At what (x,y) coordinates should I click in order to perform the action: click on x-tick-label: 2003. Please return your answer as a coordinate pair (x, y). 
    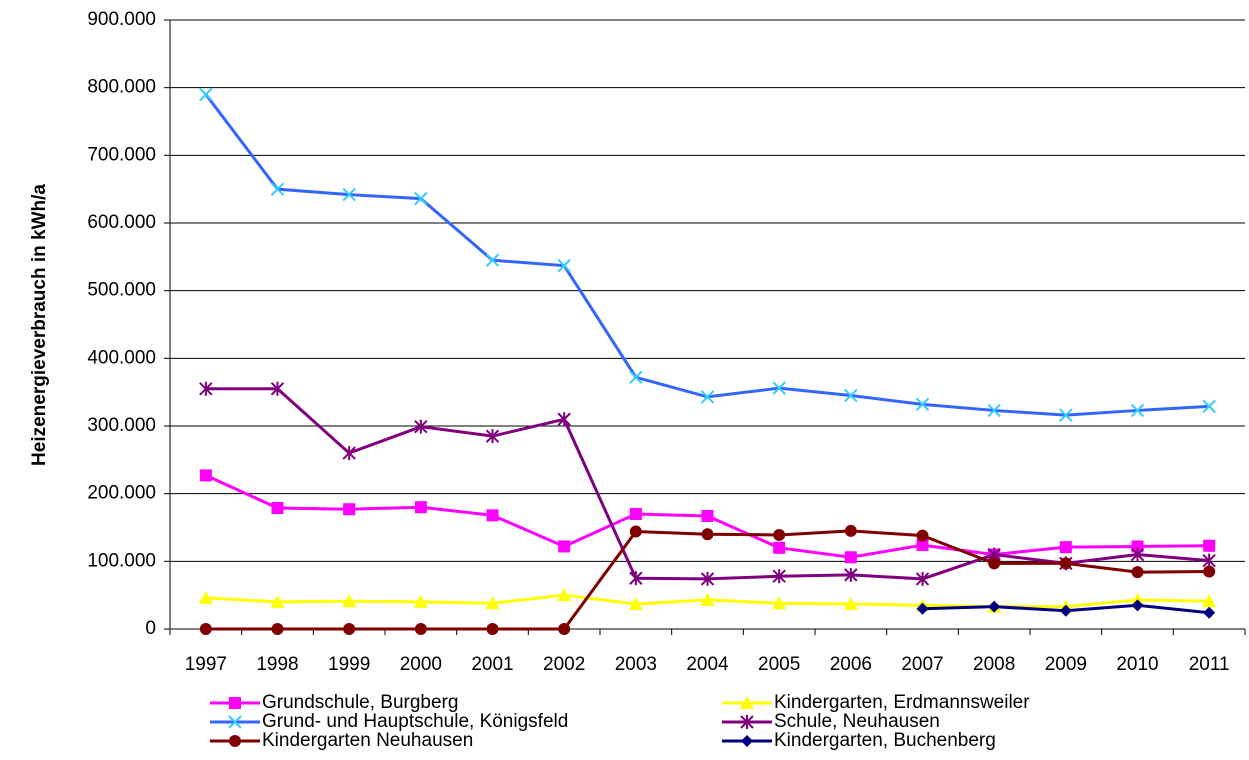
    Looking at the image, I should click on (636, 664).